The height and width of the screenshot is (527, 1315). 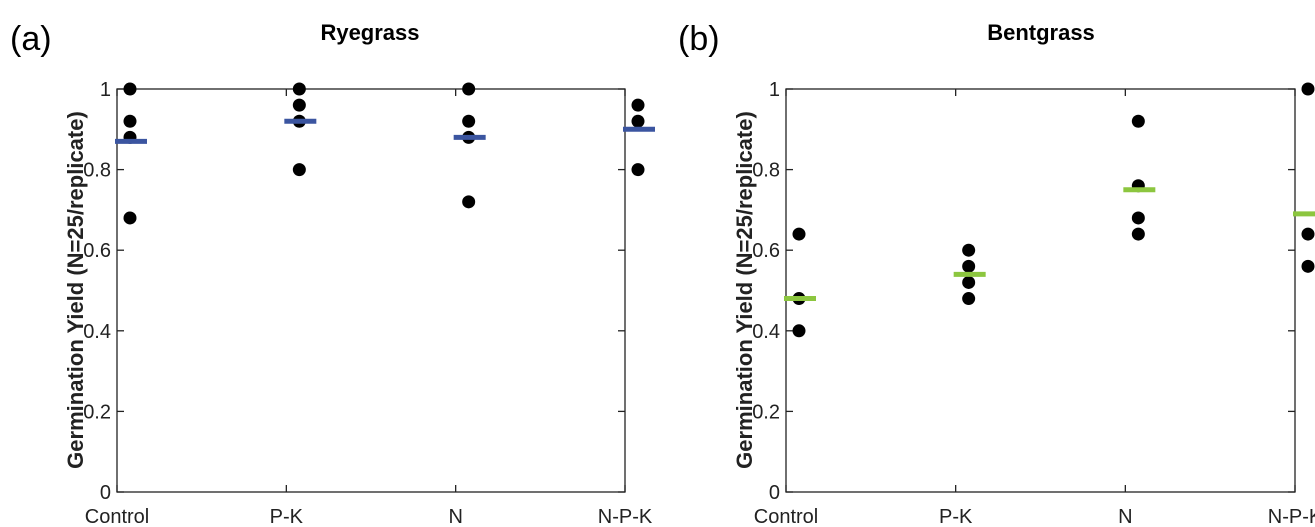 I want to click on panel-a-y-tick-label: 1, so click(x=105, y=90).